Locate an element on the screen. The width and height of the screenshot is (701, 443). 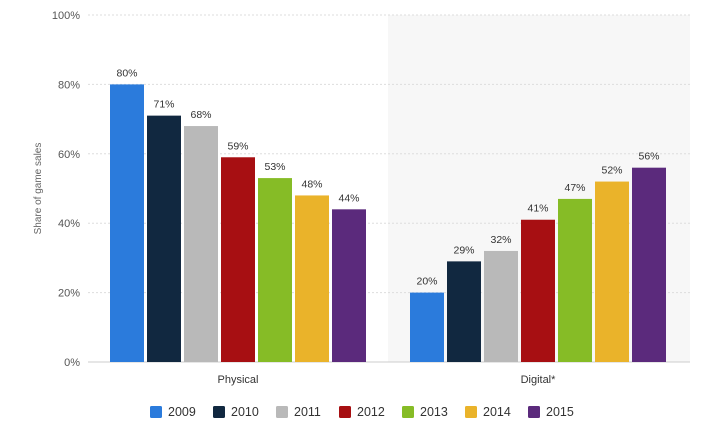
data-label: 53% is located at coordinates (274, 167).